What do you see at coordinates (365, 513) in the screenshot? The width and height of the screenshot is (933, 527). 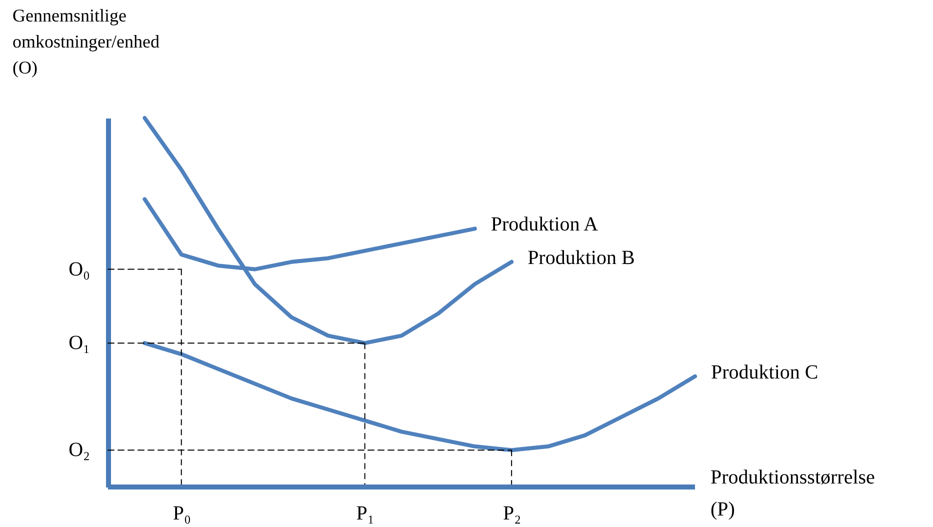 I see `x-tick-label: P₁` at bounding box center [365, 513].